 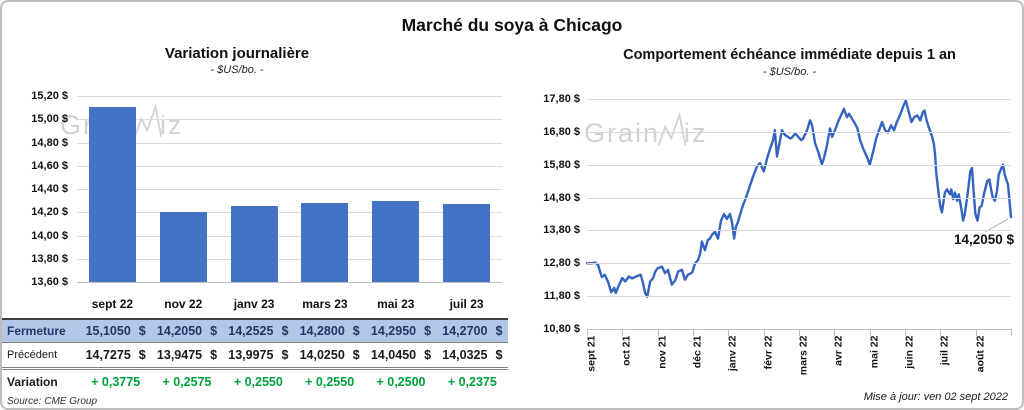 What do you see at coordinates (115, 331) in the screenshot?
I see `cell-fermeture-sept-22: 15,1050 $` at bounding box center [115, 331].